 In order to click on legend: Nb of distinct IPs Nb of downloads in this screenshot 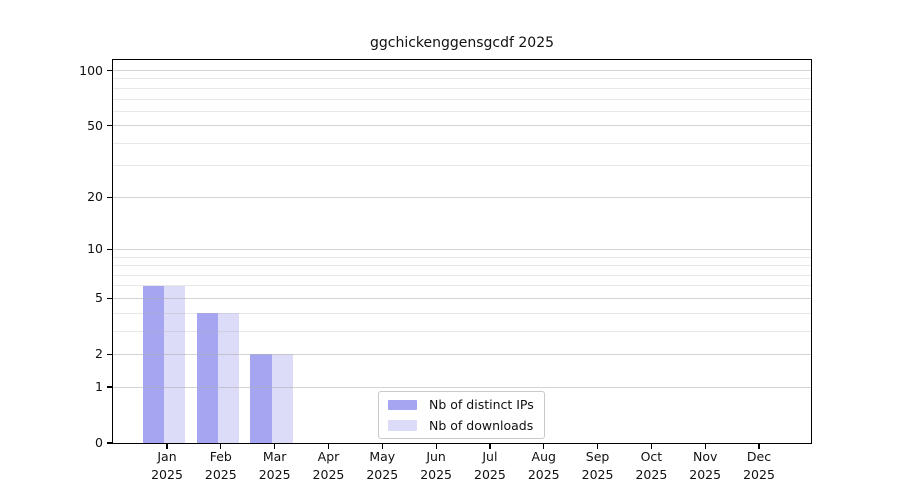, I will do `click(461, 415)`.